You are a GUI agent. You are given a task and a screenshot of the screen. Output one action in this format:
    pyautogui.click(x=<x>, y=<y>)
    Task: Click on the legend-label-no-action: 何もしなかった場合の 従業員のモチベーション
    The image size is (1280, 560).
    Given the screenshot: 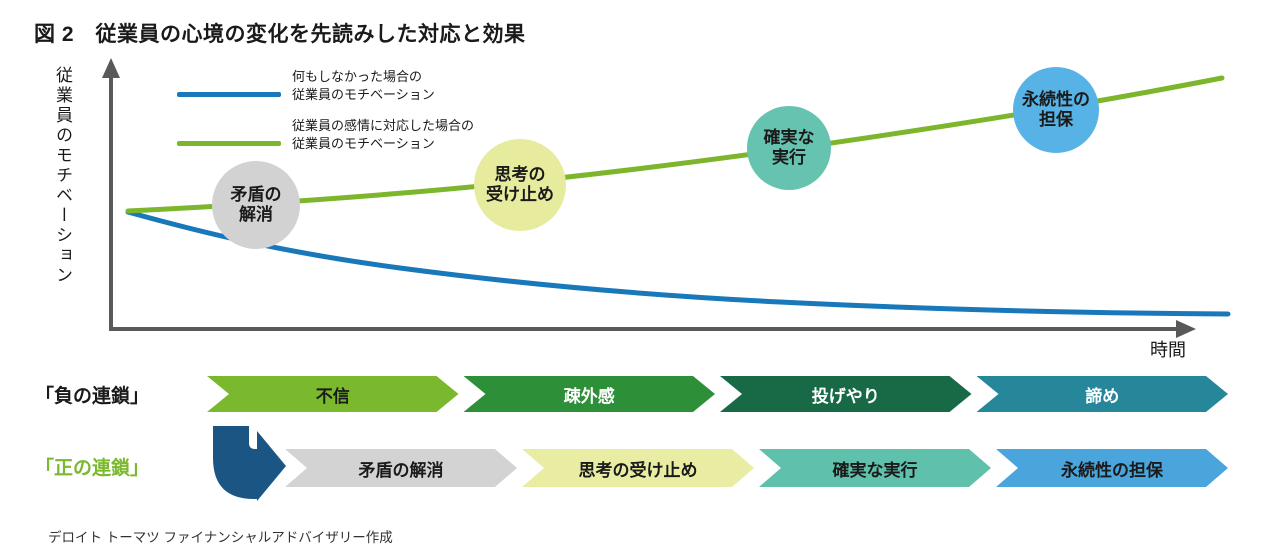 What is the action you would take?
    pyautogui.click(x=363, y=85)
    